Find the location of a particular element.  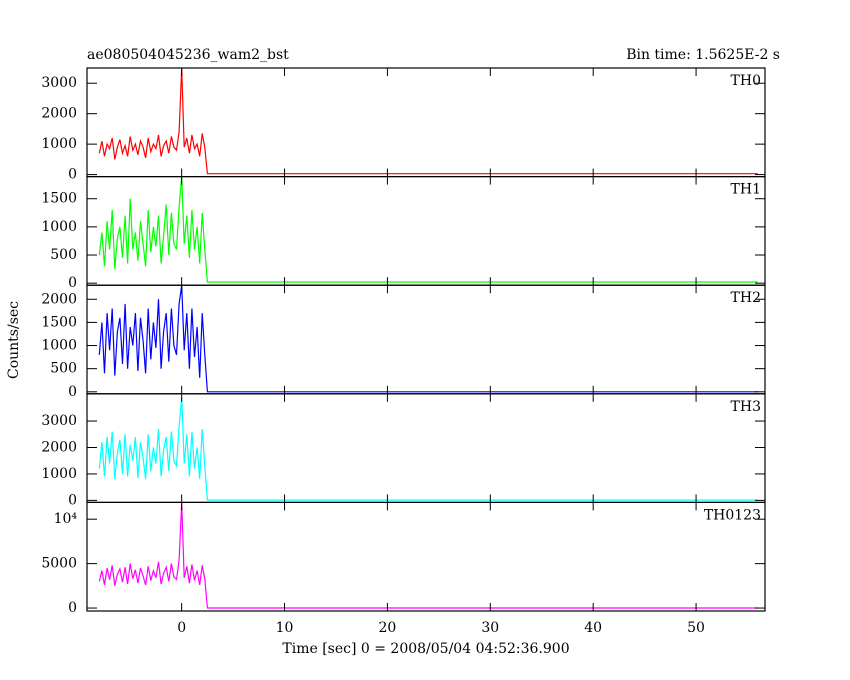

panel-label: TH0123 is located at coordinates (732, 515).